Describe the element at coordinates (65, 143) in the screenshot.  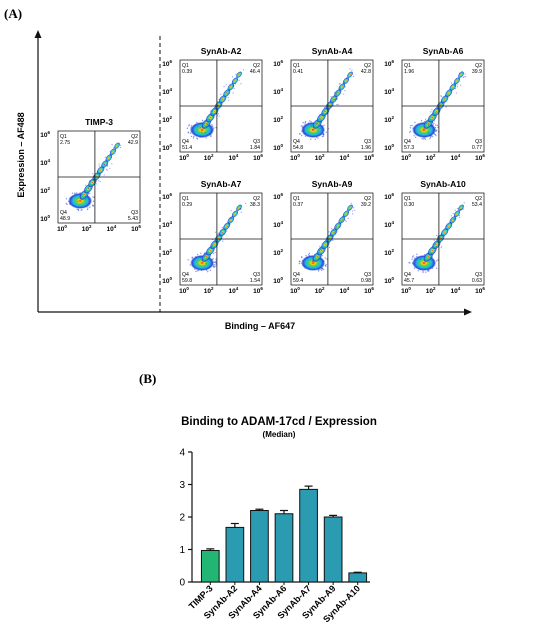
I see `quadrant-percent: 2.75` at that location.